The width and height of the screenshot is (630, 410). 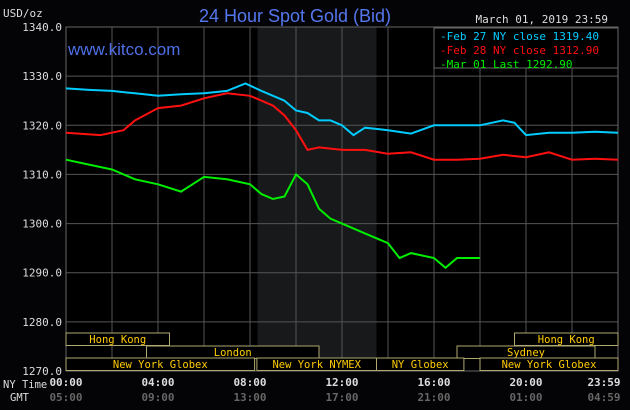 I want to click on chart-title: 24 Hour Spot Gold (Bid), so click(x=295, y=16).